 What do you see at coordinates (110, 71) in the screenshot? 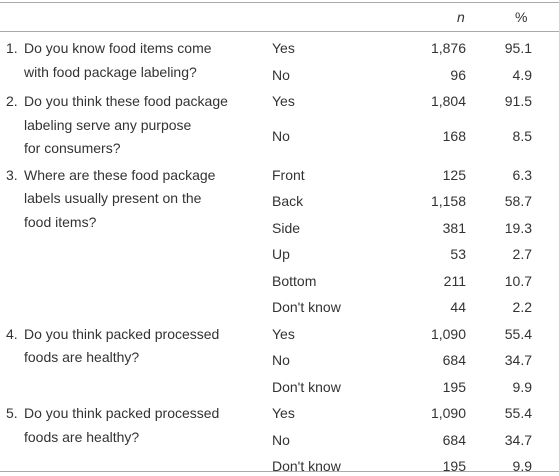
I see `question-text: with food package labeling?` at bounding box center [110, 71].